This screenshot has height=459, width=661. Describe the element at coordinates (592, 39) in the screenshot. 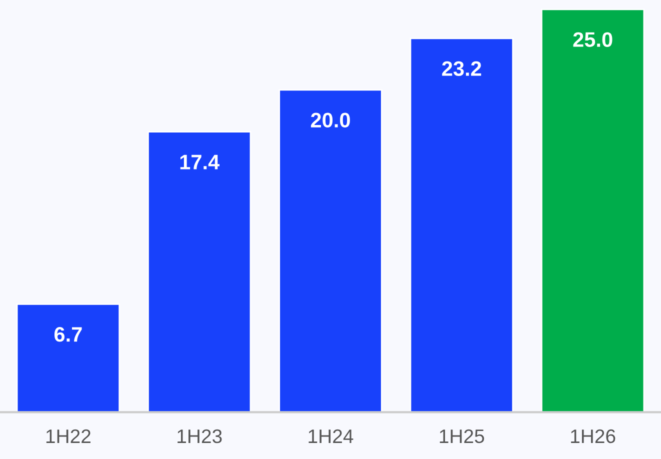

I see `data-label: 25.0` at that location.